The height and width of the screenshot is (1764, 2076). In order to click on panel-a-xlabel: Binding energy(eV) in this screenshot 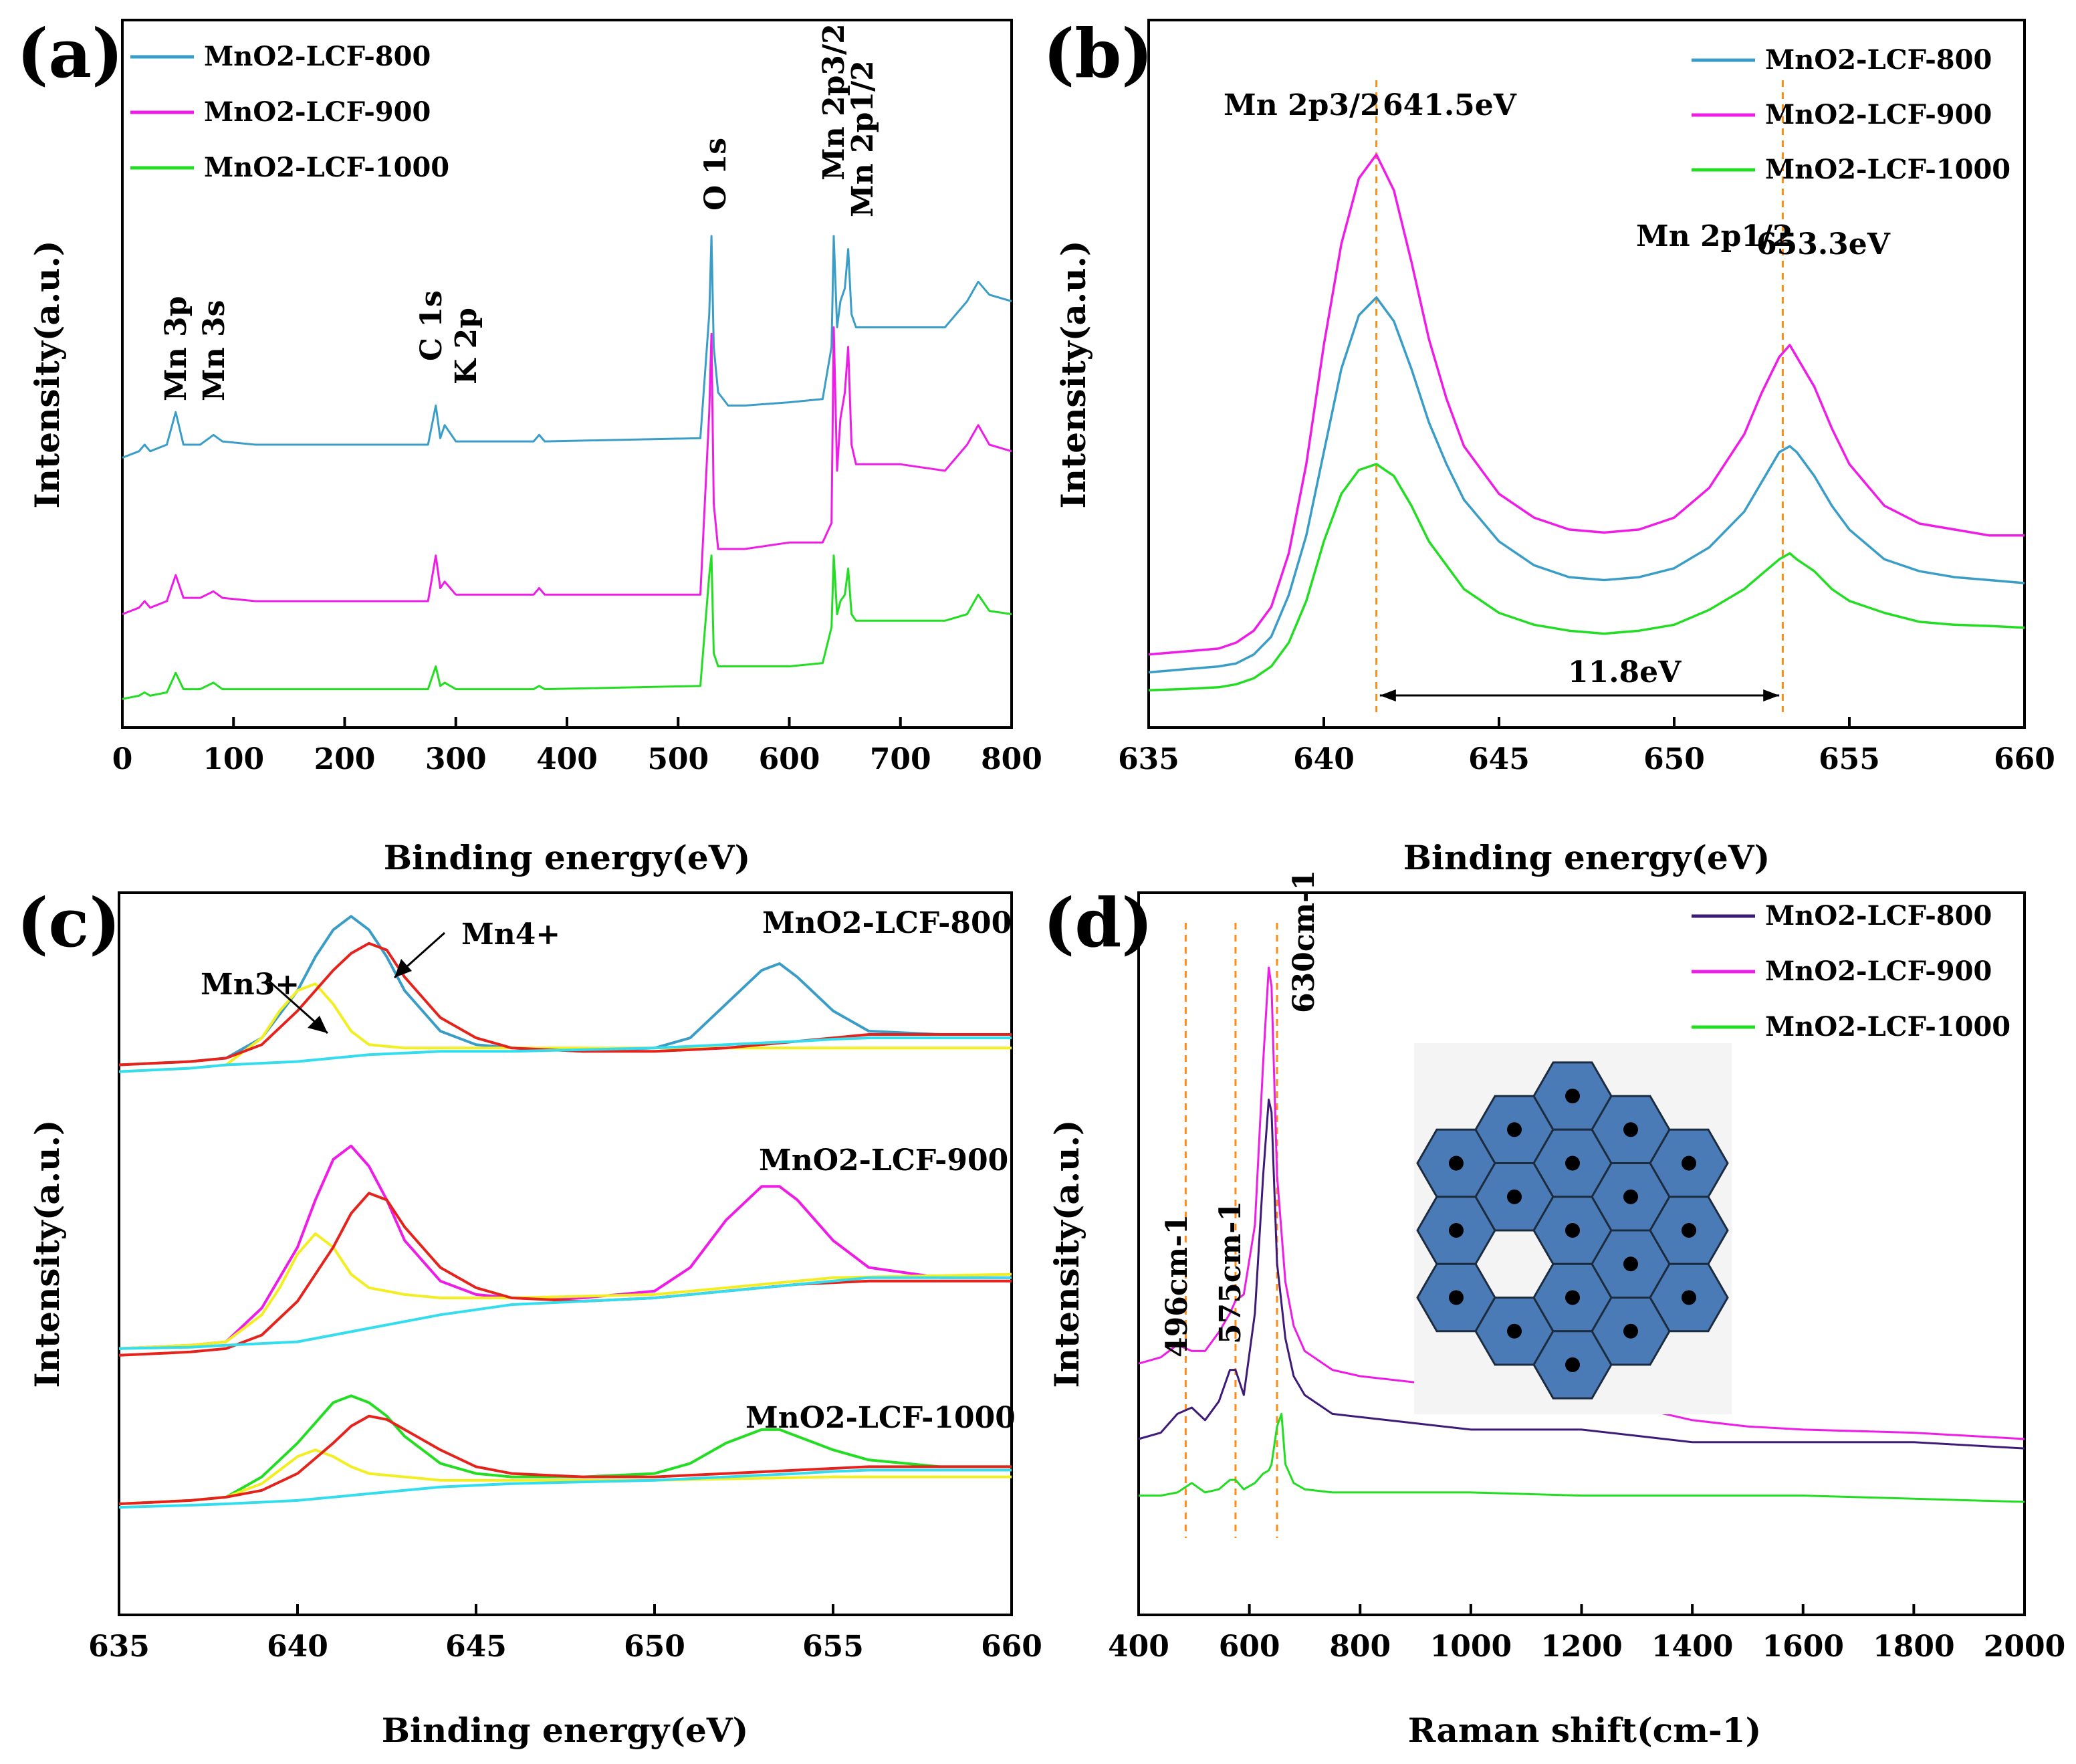, I will do `click(567, 857)`.